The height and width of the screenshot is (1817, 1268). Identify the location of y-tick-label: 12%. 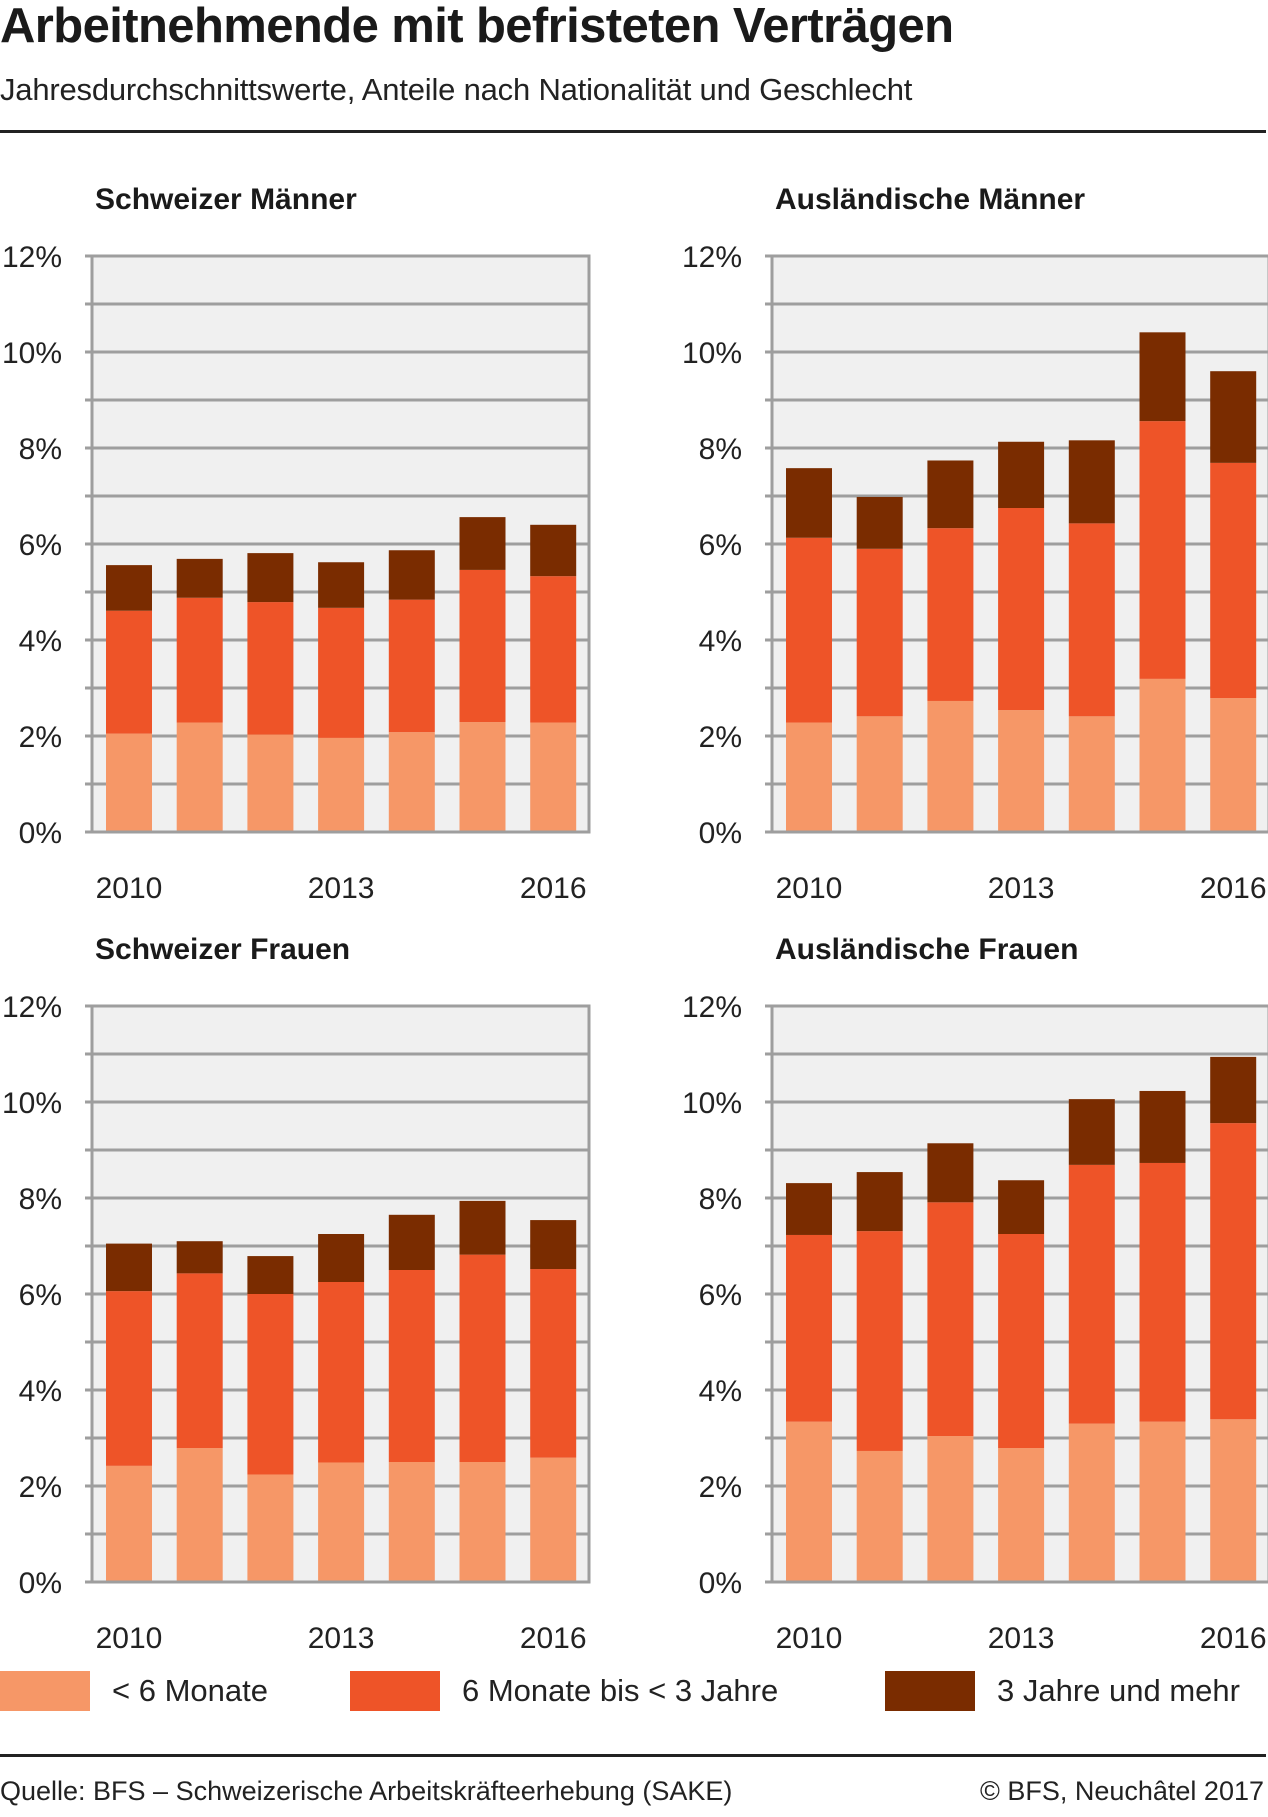
(712, 1007).